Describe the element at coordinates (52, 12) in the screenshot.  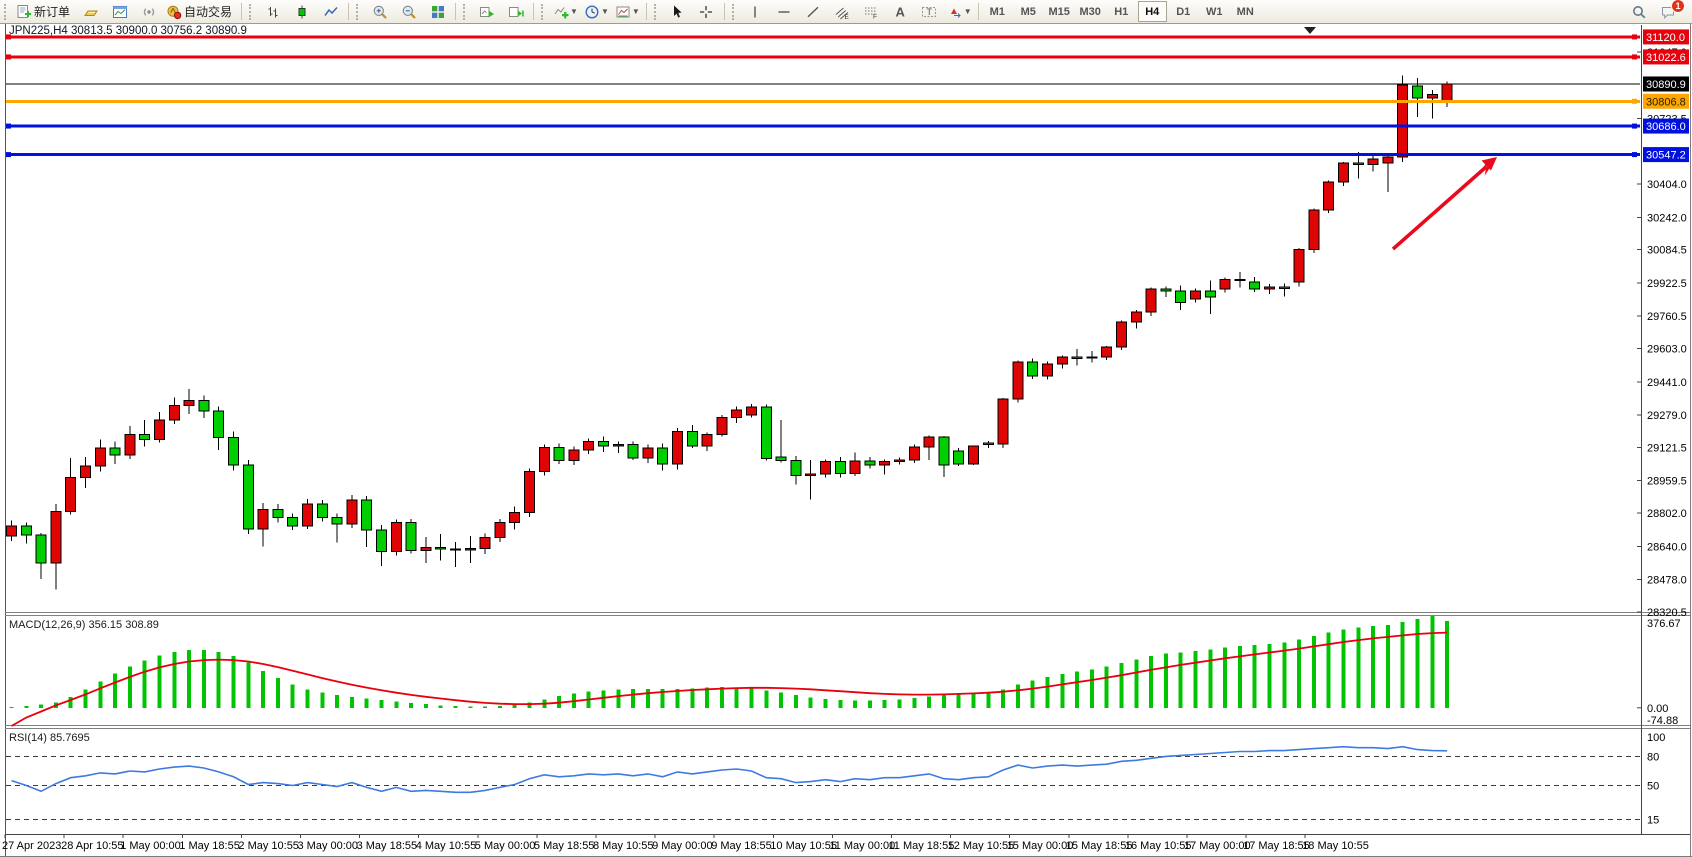
I see `new-order-label: 新订单` at that location.